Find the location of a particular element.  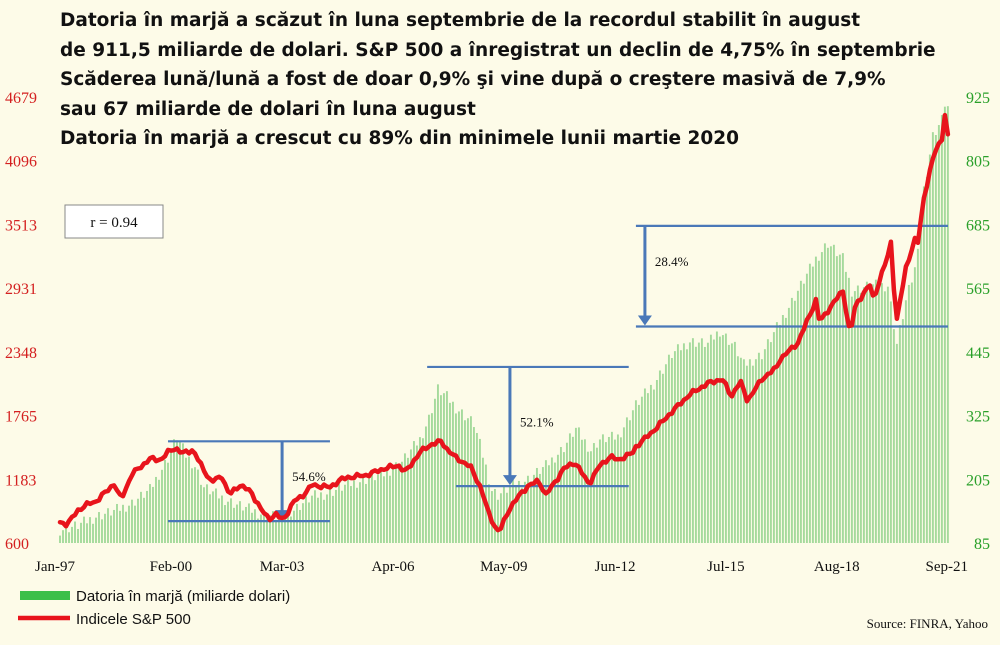

legend-line-label: Indicele S&P 500 is located at coordinates (133, 619).